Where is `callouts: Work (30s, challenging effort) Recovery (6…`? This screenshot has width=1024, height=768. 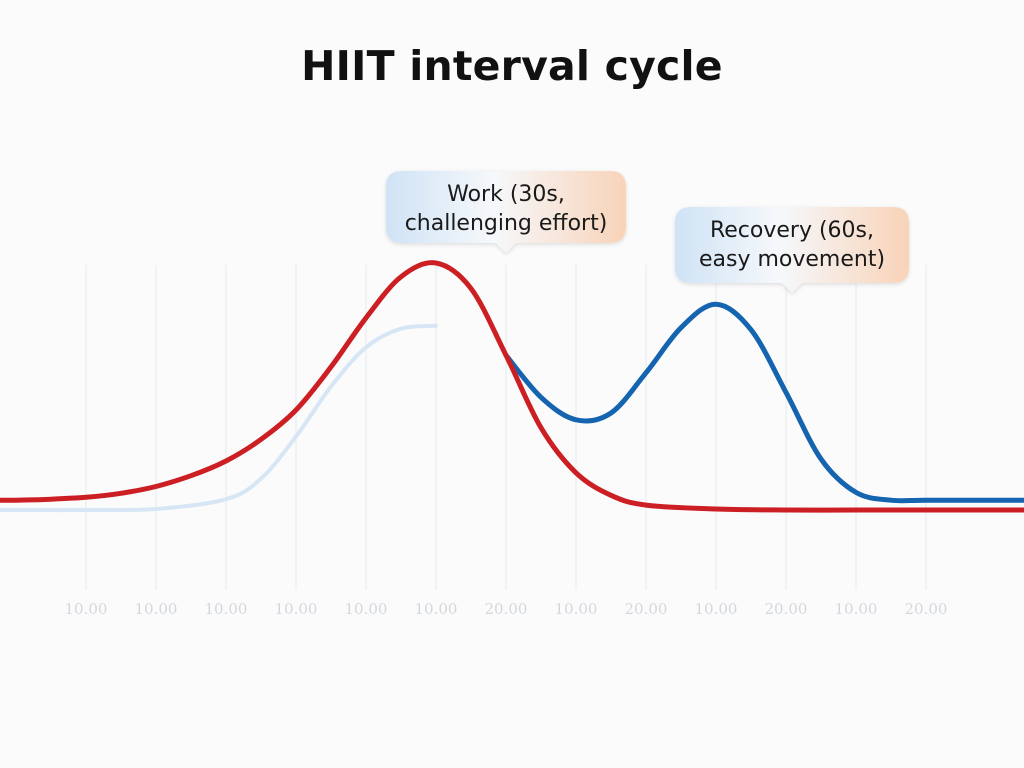
callouts: Work (30s, challenging effort) Recovery (6… is located at coordinates (647, 232).